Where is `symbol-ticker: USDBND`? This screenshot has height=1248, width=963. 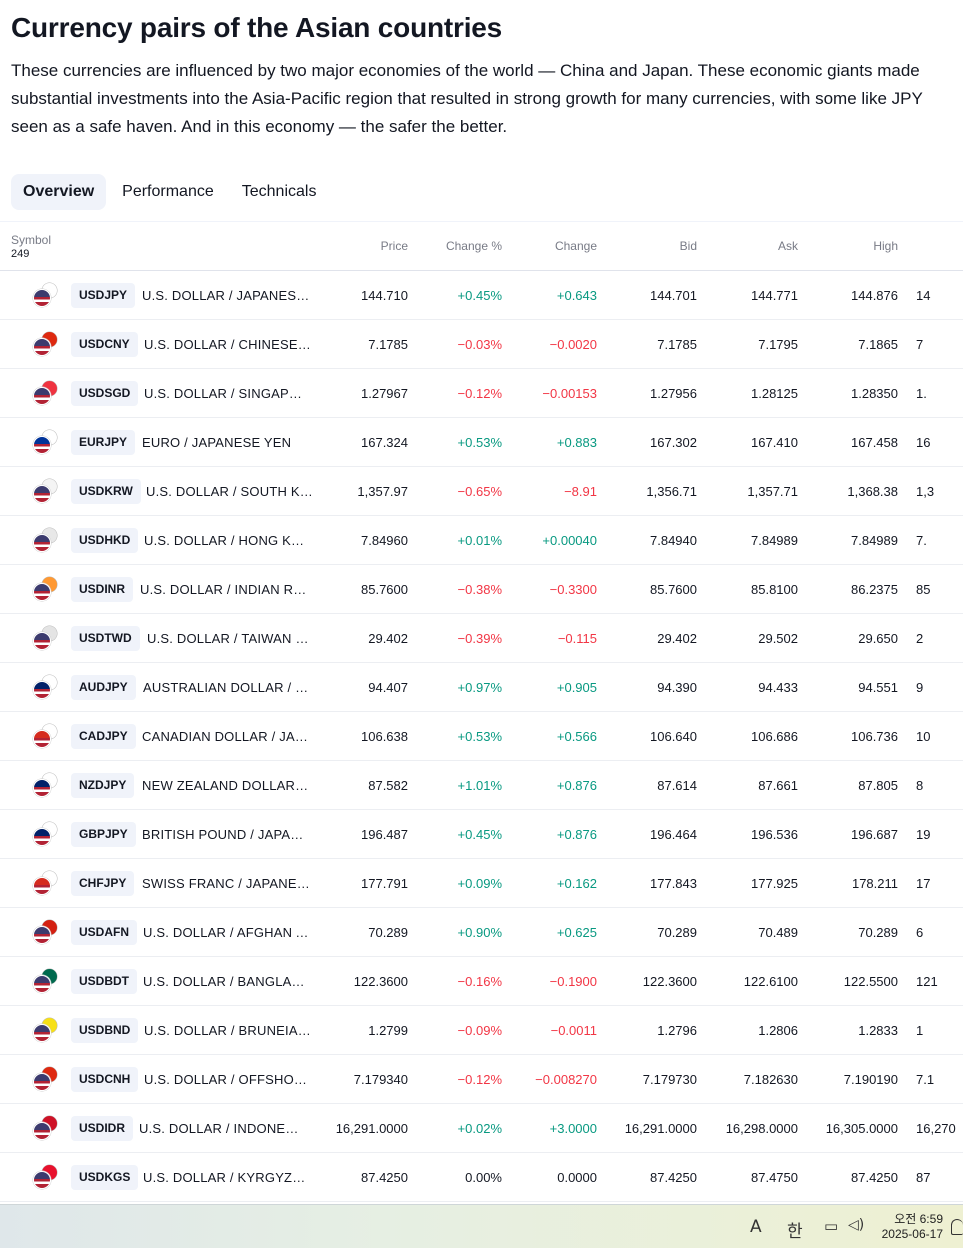
symbol-ticker: USDBND is located at coordinates (105, 1030).